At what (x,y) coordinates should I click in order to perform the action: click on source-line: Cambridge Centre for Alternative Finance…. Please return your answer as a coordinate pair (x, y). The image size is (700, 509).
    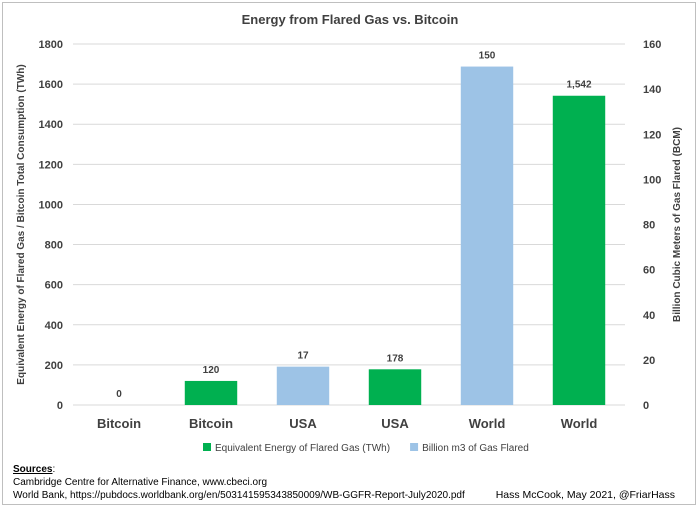
    Looking at the image, I should click on (140, 482).